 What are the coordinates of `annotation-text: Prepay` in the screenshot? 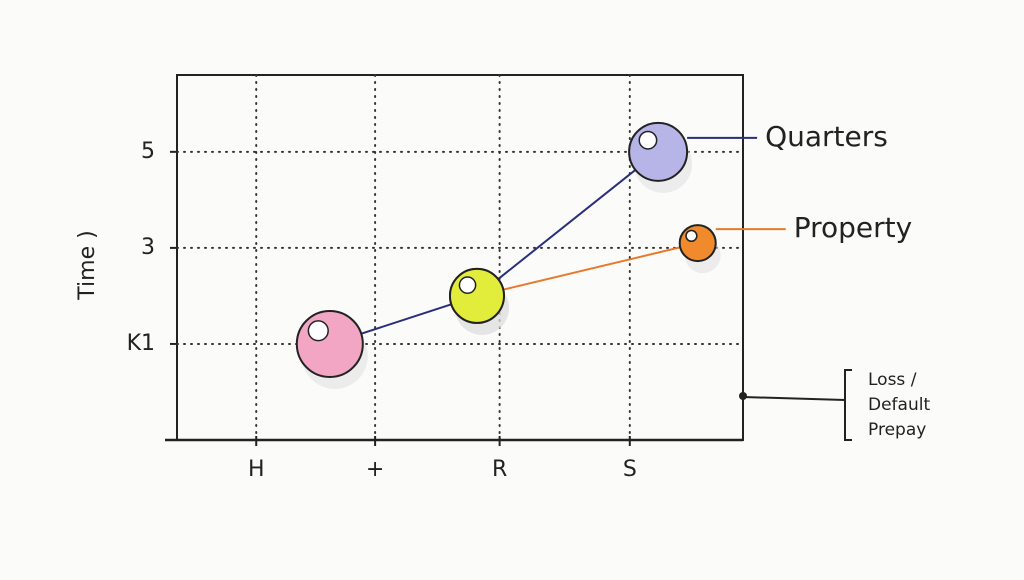 It's located at (897, 430).